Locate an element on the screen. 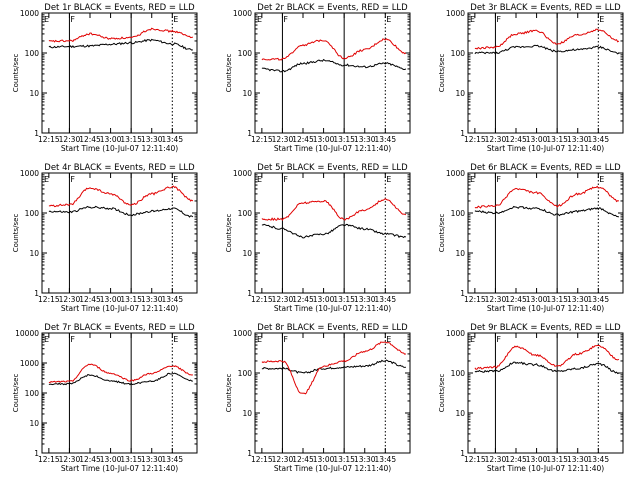 The height and width of the screenshot is (480, 640). chart-title: Det 9r BLACK = Events, RED = LLD is located at coordinates (545, 328).